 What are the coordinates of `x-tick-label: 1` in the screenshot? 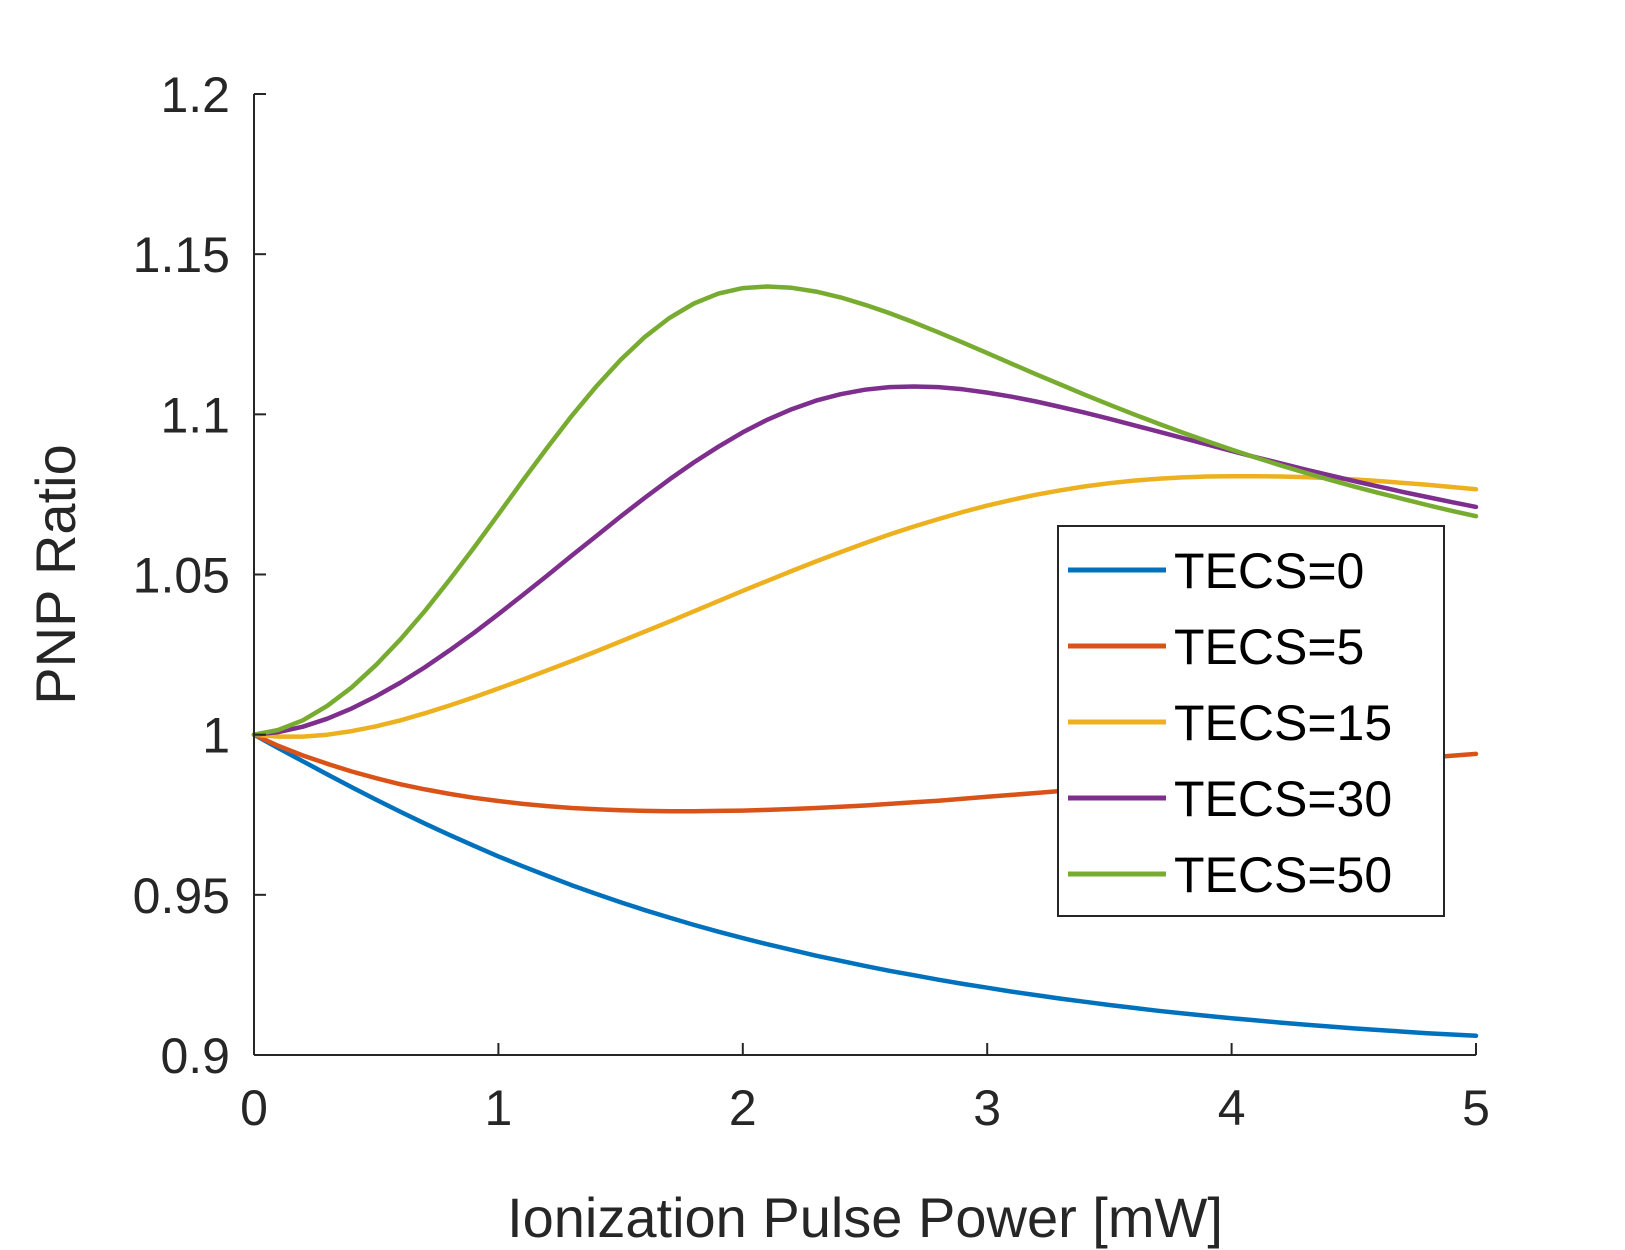 It's located at (498, 1108).